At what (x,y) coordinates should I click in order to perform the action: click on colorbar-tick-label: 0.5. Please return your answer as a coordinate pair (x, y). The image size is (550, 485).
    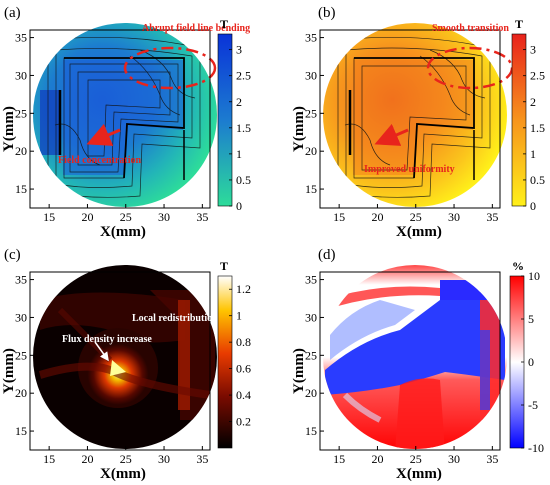
    Looking at the image, I should click on (537, 180).